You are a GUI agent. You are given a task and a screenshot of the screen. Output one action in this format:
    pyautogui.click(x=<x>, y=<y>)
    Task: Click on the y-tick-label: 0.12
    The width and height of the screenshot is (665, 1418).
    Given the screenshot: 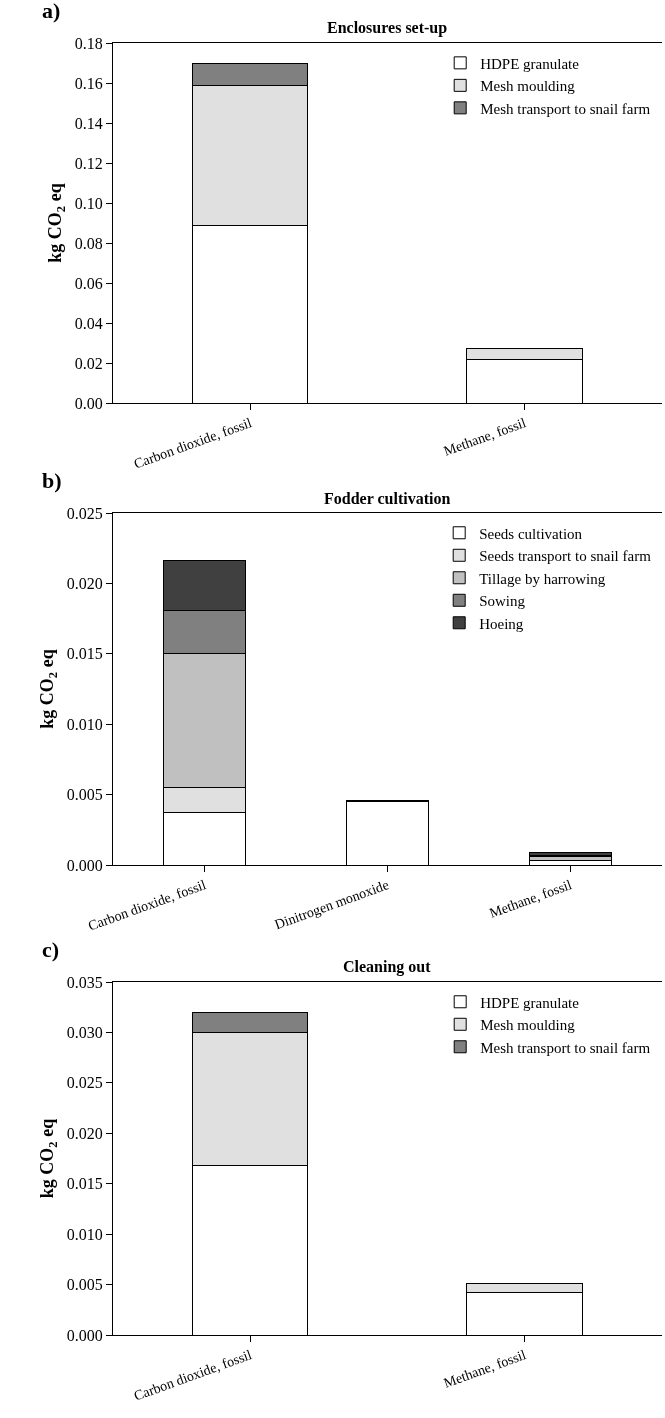 What is the action you would take?
    pyautogui.click(x=88, y=163)
    